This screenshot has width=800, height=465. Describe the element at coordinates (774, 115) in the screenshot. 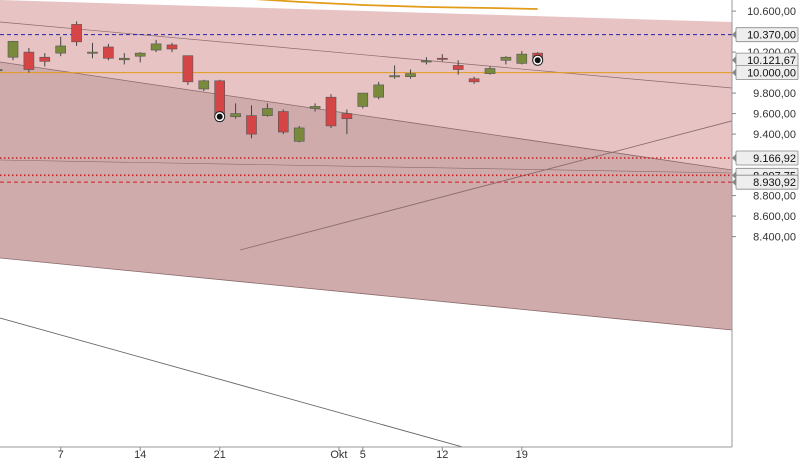

I see `y-tick-label: 9.600,00` at that location.